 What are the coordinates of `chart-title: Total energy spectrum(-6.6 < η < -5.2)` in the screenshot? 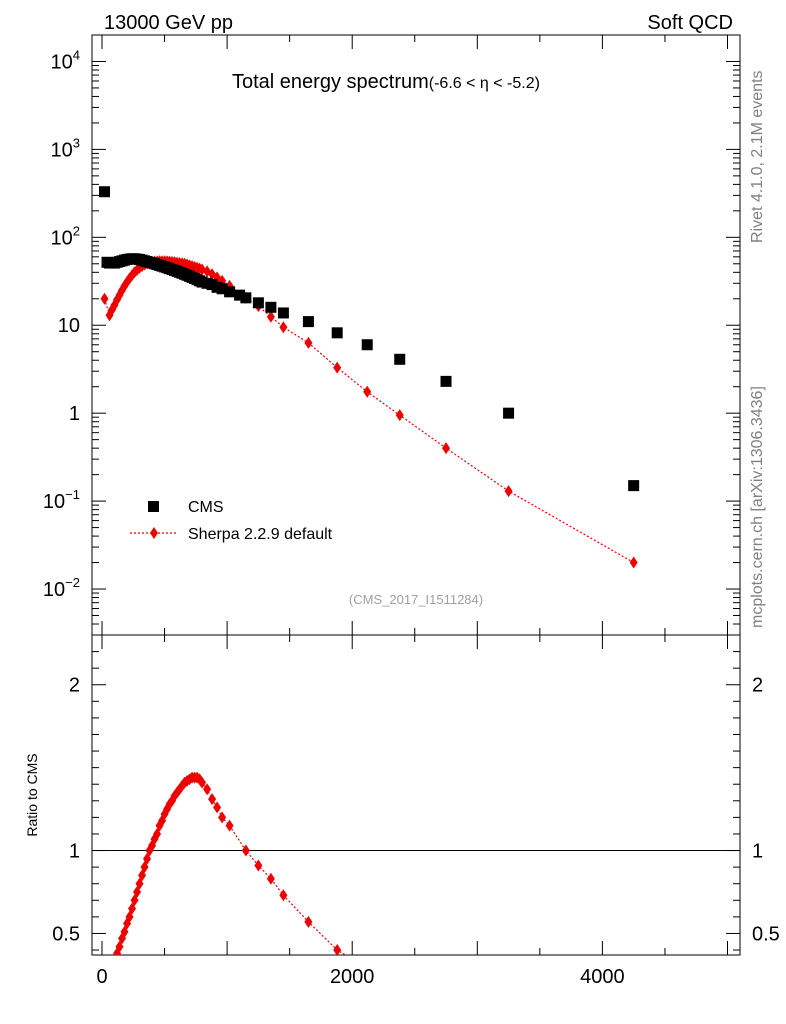 It's located at (386, 82).